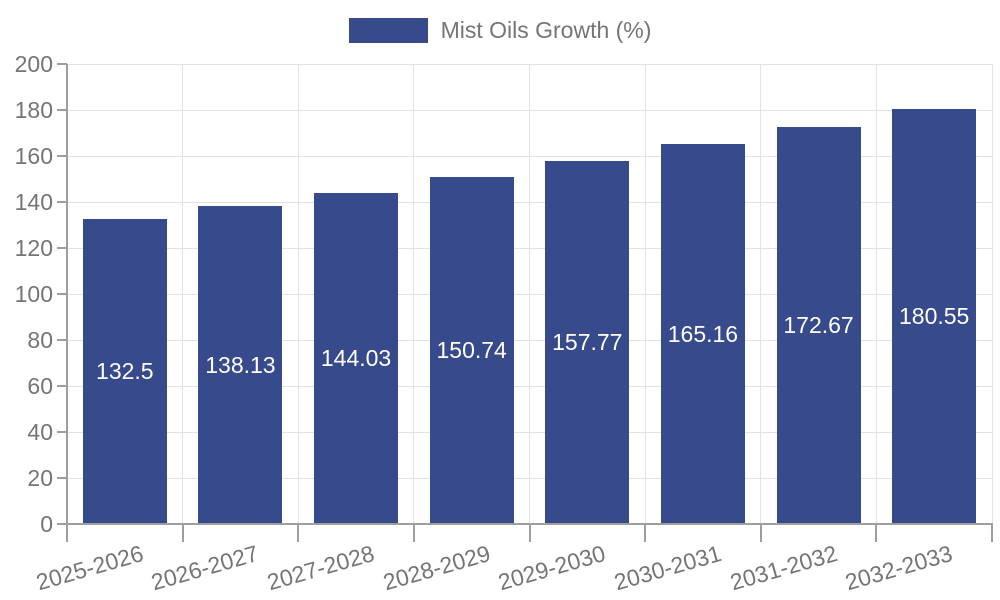 The width and height of the screenshot is (1000, 600). I want to click on bar-value-label: 180.55, so click(934, 315).